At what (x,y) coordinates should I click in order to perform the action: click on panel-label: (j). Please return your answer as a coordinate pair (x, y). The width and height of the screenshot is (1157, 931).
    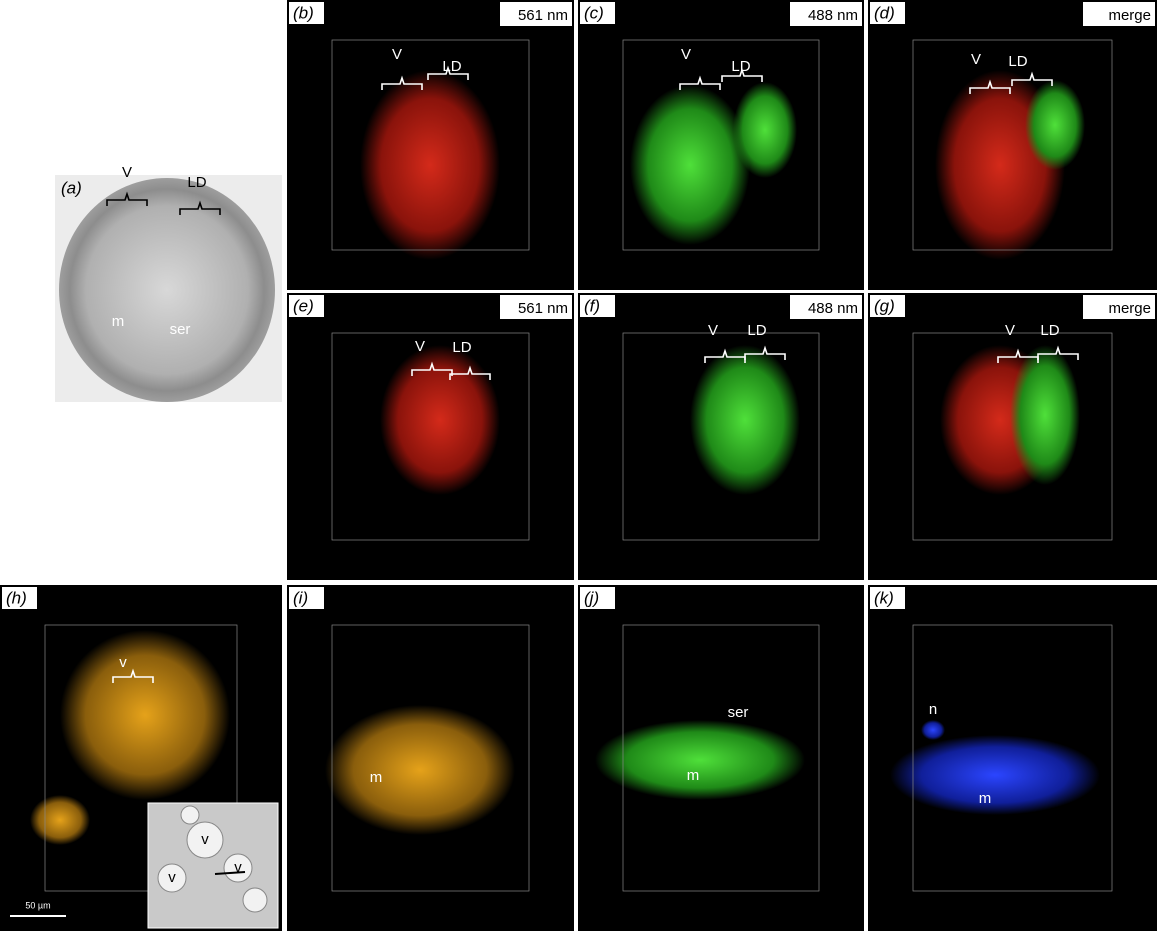
    Looking at the image, I should click on (591, 597).